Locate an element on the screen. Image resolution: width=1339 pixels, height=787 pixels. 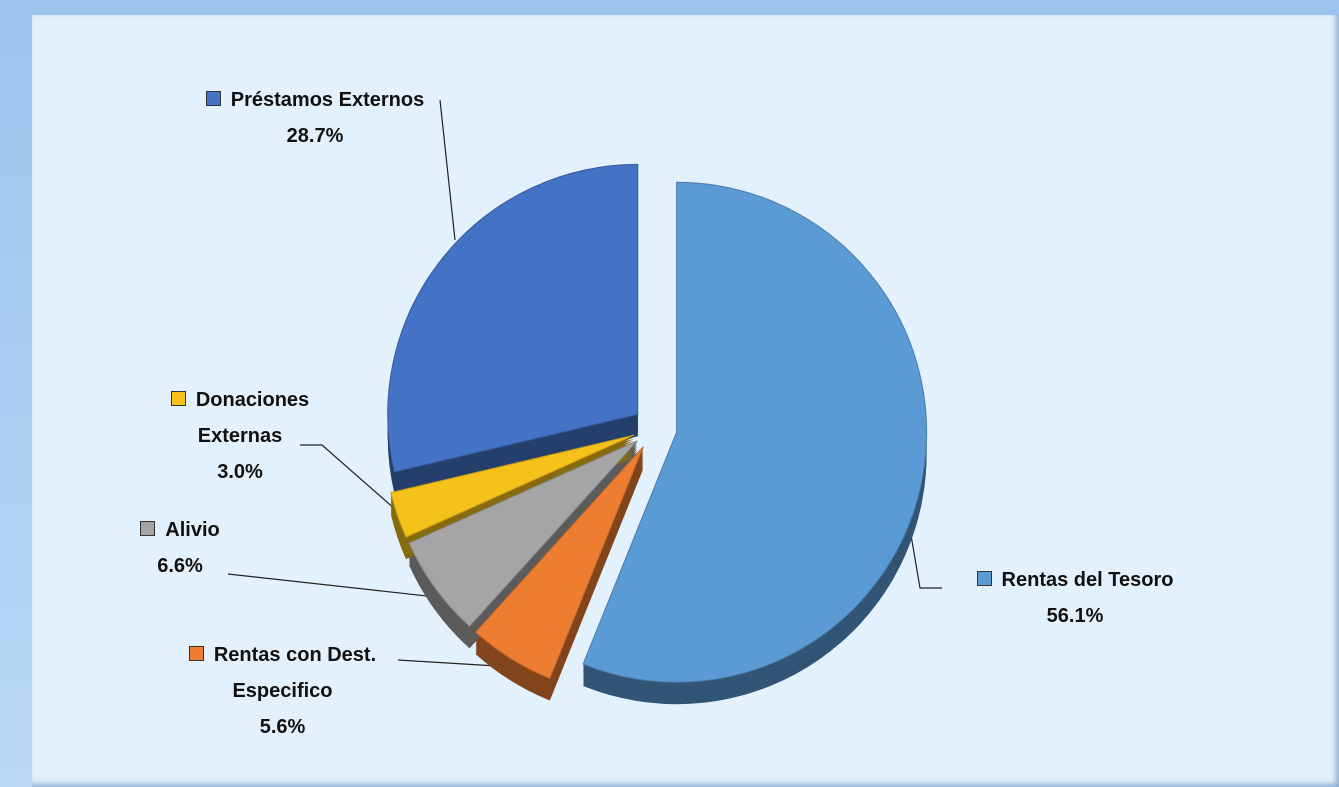
category-label: Rentas con Dest. Especifico is located at coordinates (295, 673).